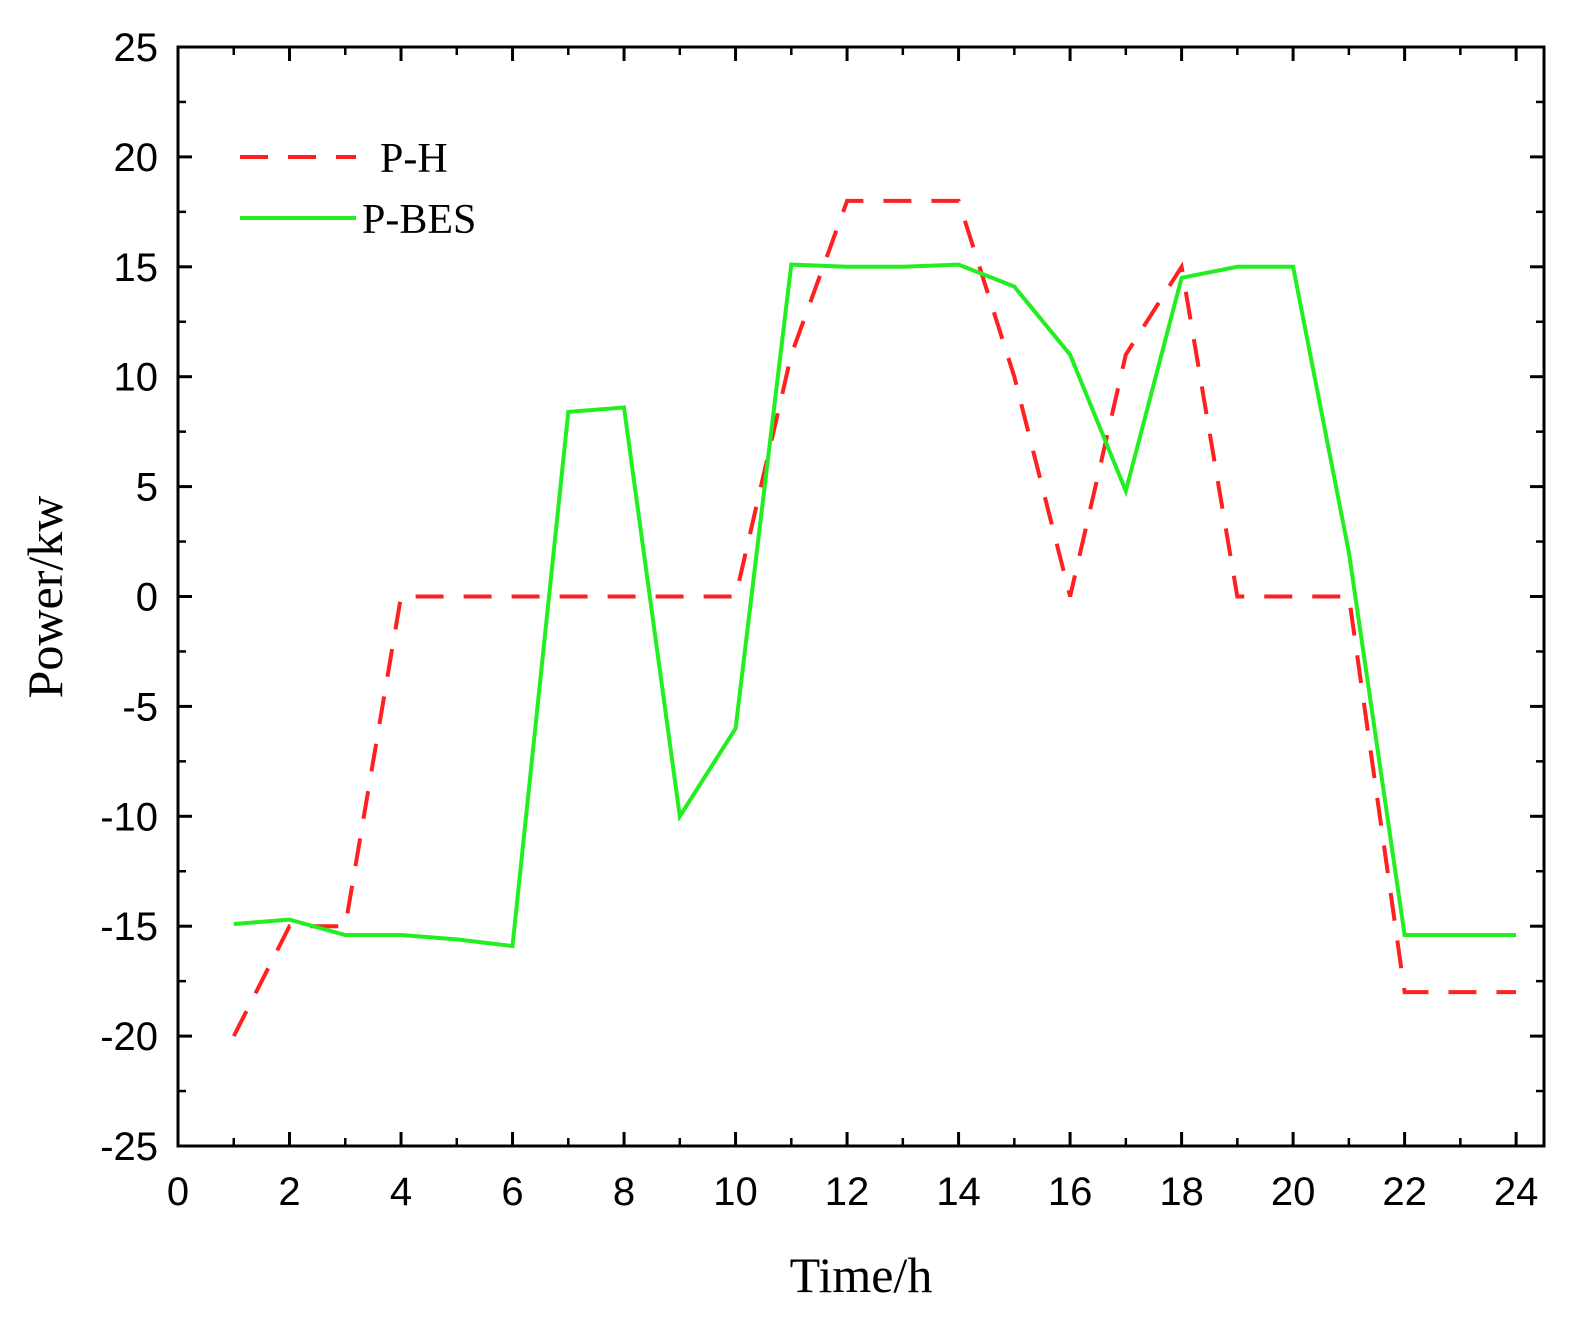  What do you see at coordinates (136, 158) in the screenshot?
I see `y-tick-label-20: 20` at bounding box center [136, 158].